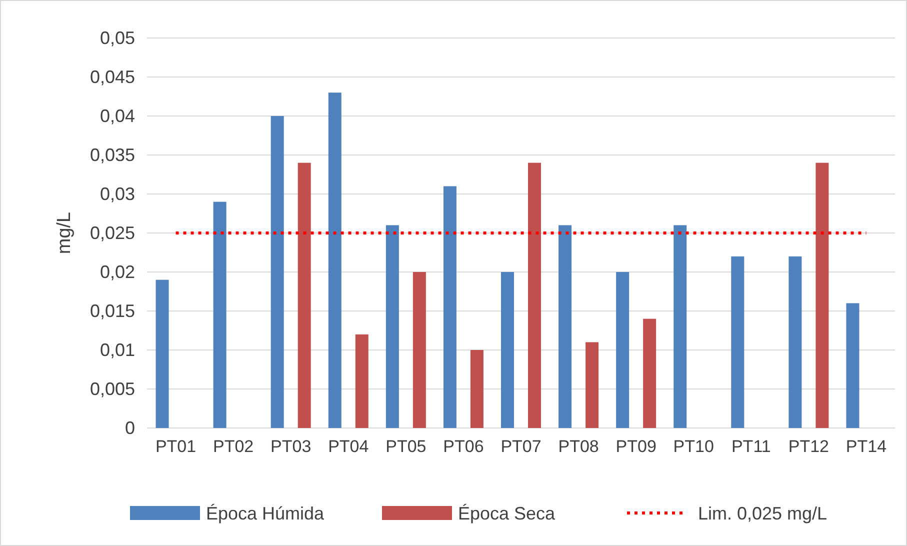 This screenshot has width=907, height=546. Describe the element at coordinates (348, 446) in the screenshot. I see `x-tick-label: PT04` at that location.